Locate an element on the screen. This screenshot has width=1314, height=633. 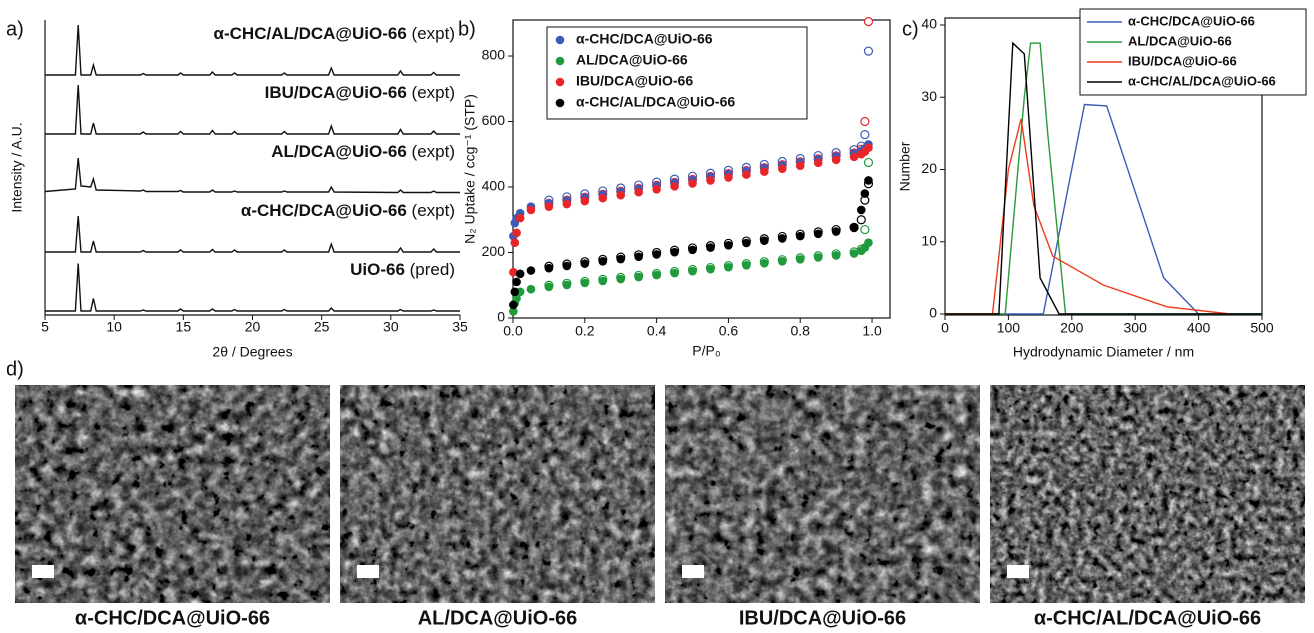
x-tick-label: 400 is located at coordinates (1199, 328).